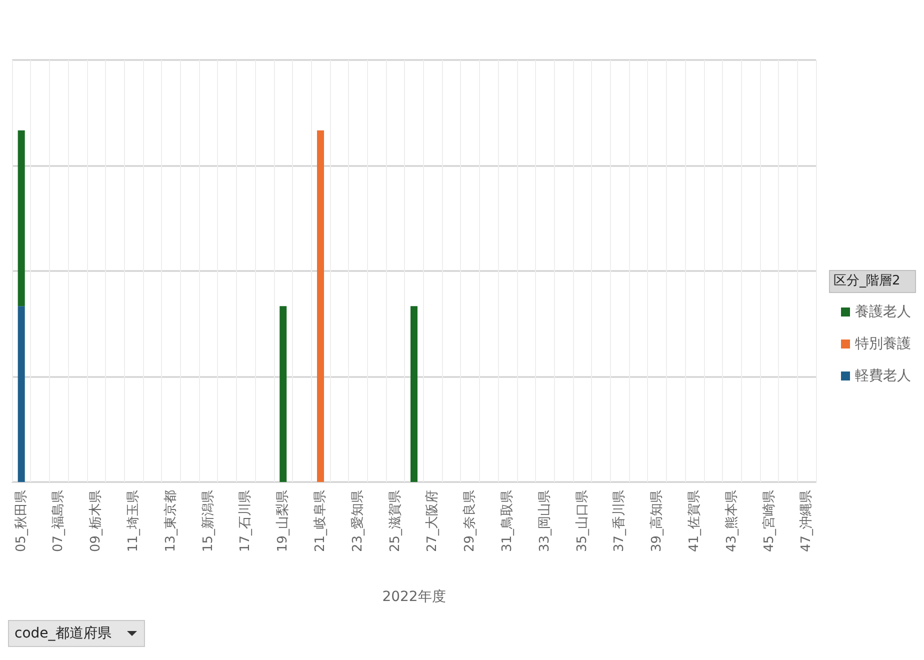 This screenshot has height=660, width=924. What do you see at coordinates (656, 521) in the screenshot?
I see `x-tick-label: 39_高知県` at bounding box center [656, 521].